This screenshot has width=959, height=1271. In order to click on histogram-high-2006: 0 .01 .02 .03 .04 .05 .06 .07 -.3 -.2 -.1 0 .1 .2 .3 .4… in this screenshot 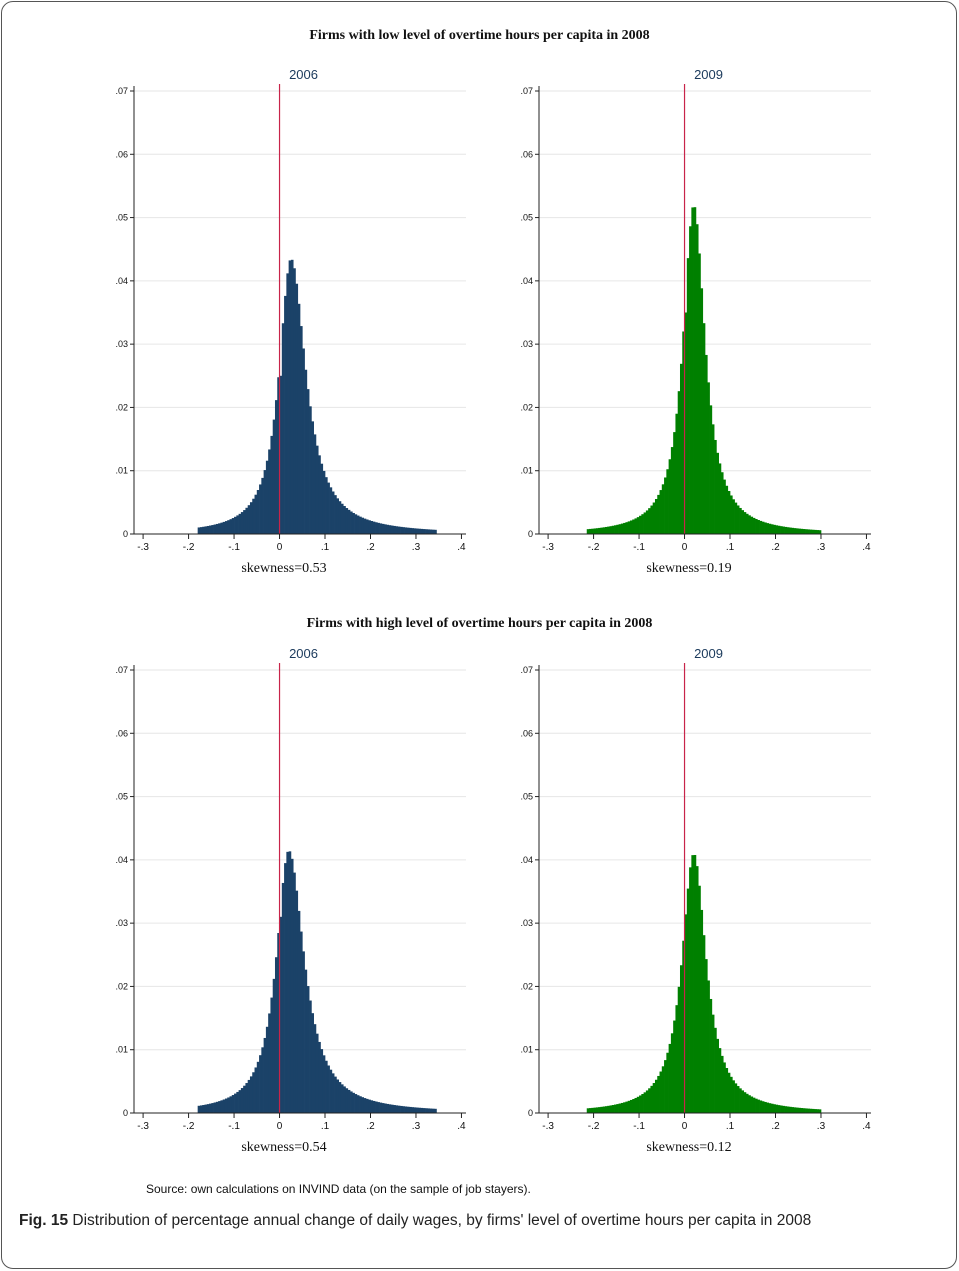, I will do `click(290, 900)`.